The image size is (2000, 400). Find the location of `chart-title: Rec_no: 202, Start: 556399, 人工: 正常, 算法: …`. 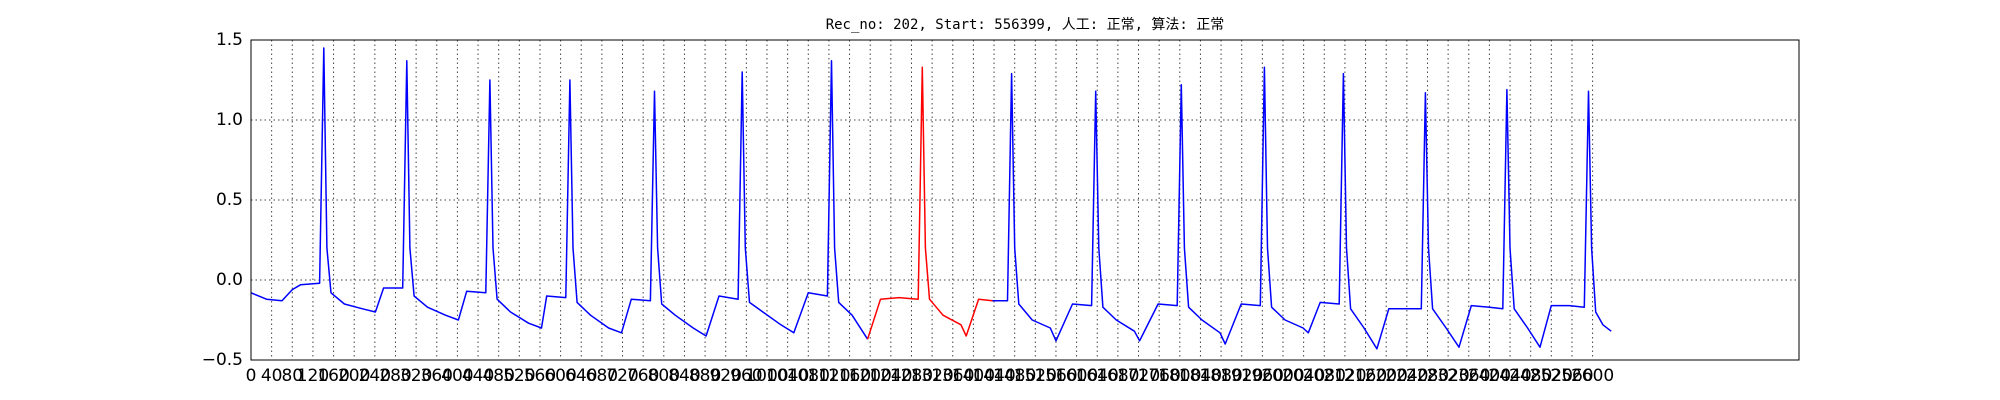

chart-title: Rec_no: 202, Start: 556399, 人工: 正常, 算法: … is located at coordinates (1025, 25).